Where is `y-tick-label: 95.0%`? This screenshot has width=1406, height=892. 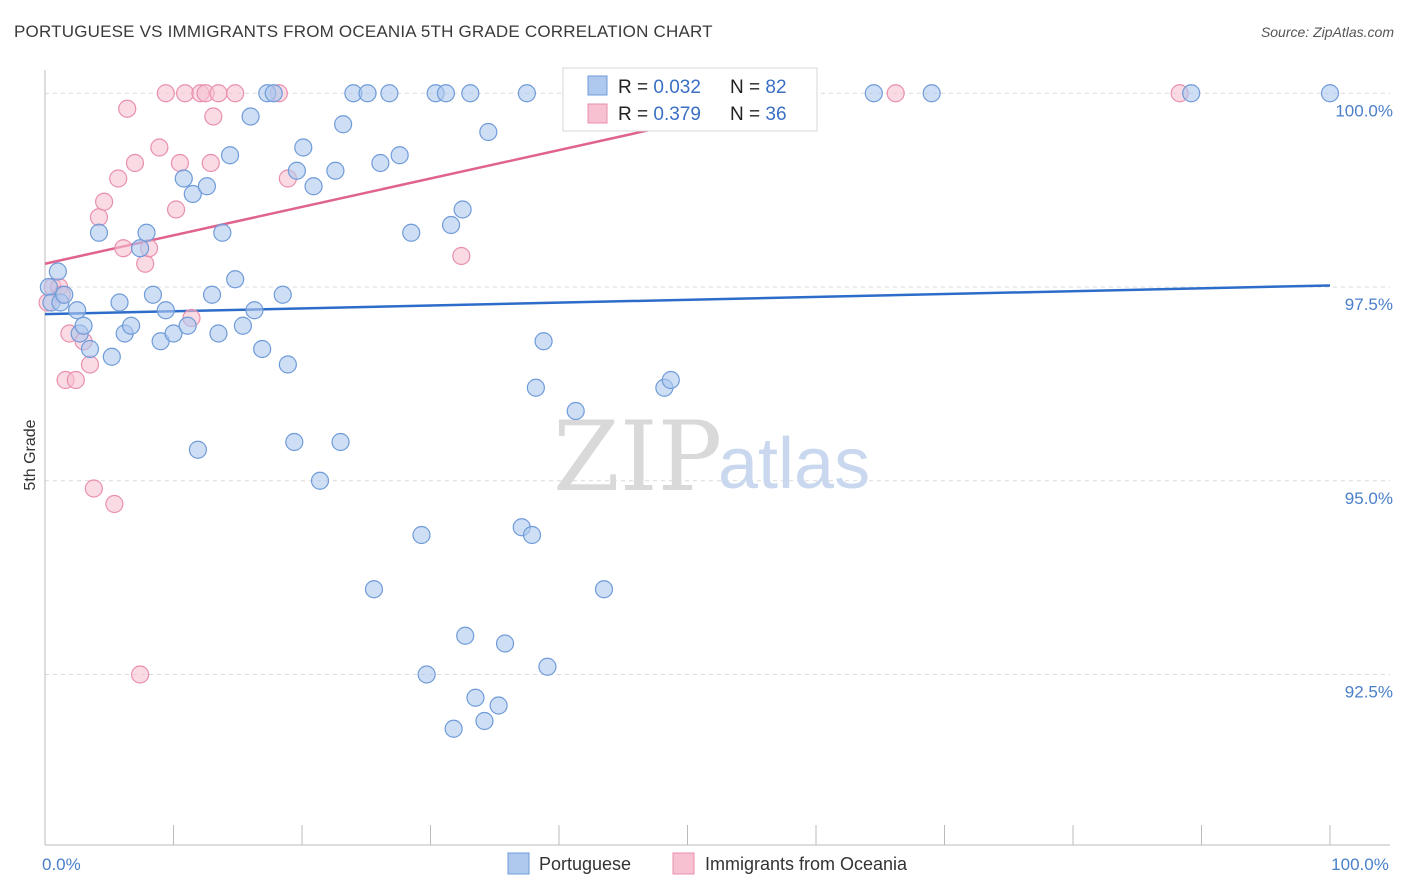
y-tick-label: 95.0% is located at coordinates (1369, 498).